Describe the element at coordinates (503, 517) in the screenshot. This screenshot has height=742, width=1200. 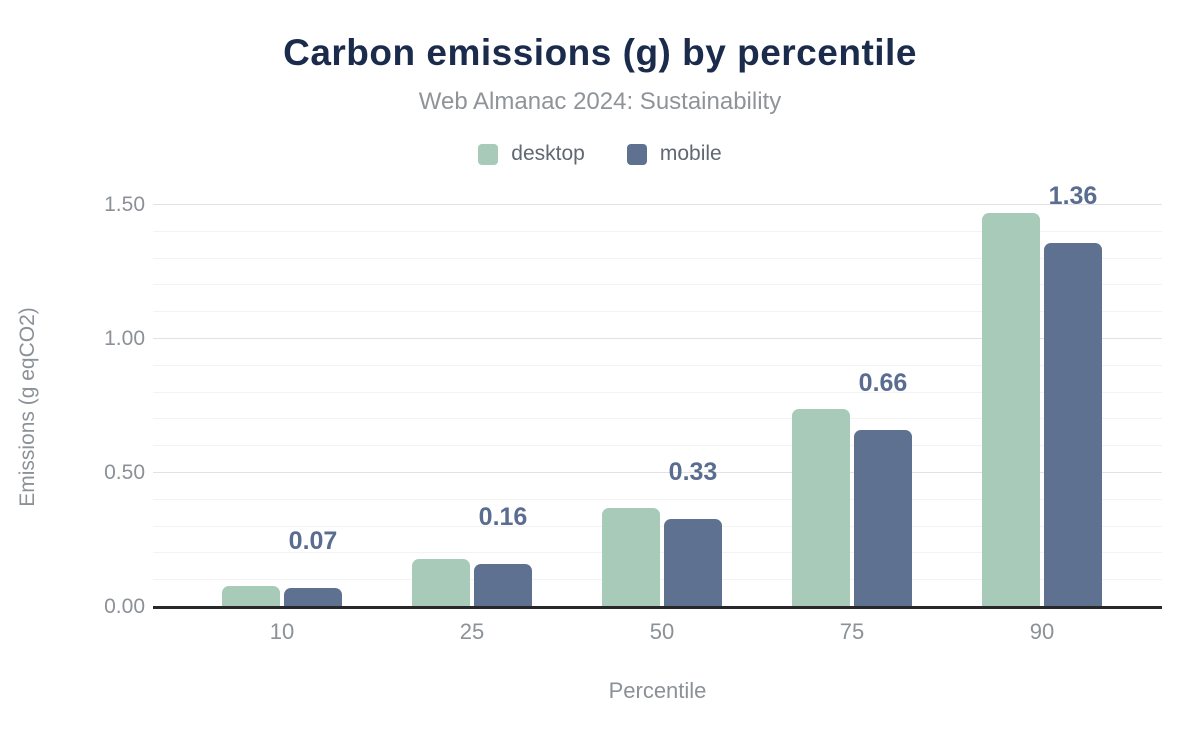
I see `data-label-p25: 0.16` at that location.